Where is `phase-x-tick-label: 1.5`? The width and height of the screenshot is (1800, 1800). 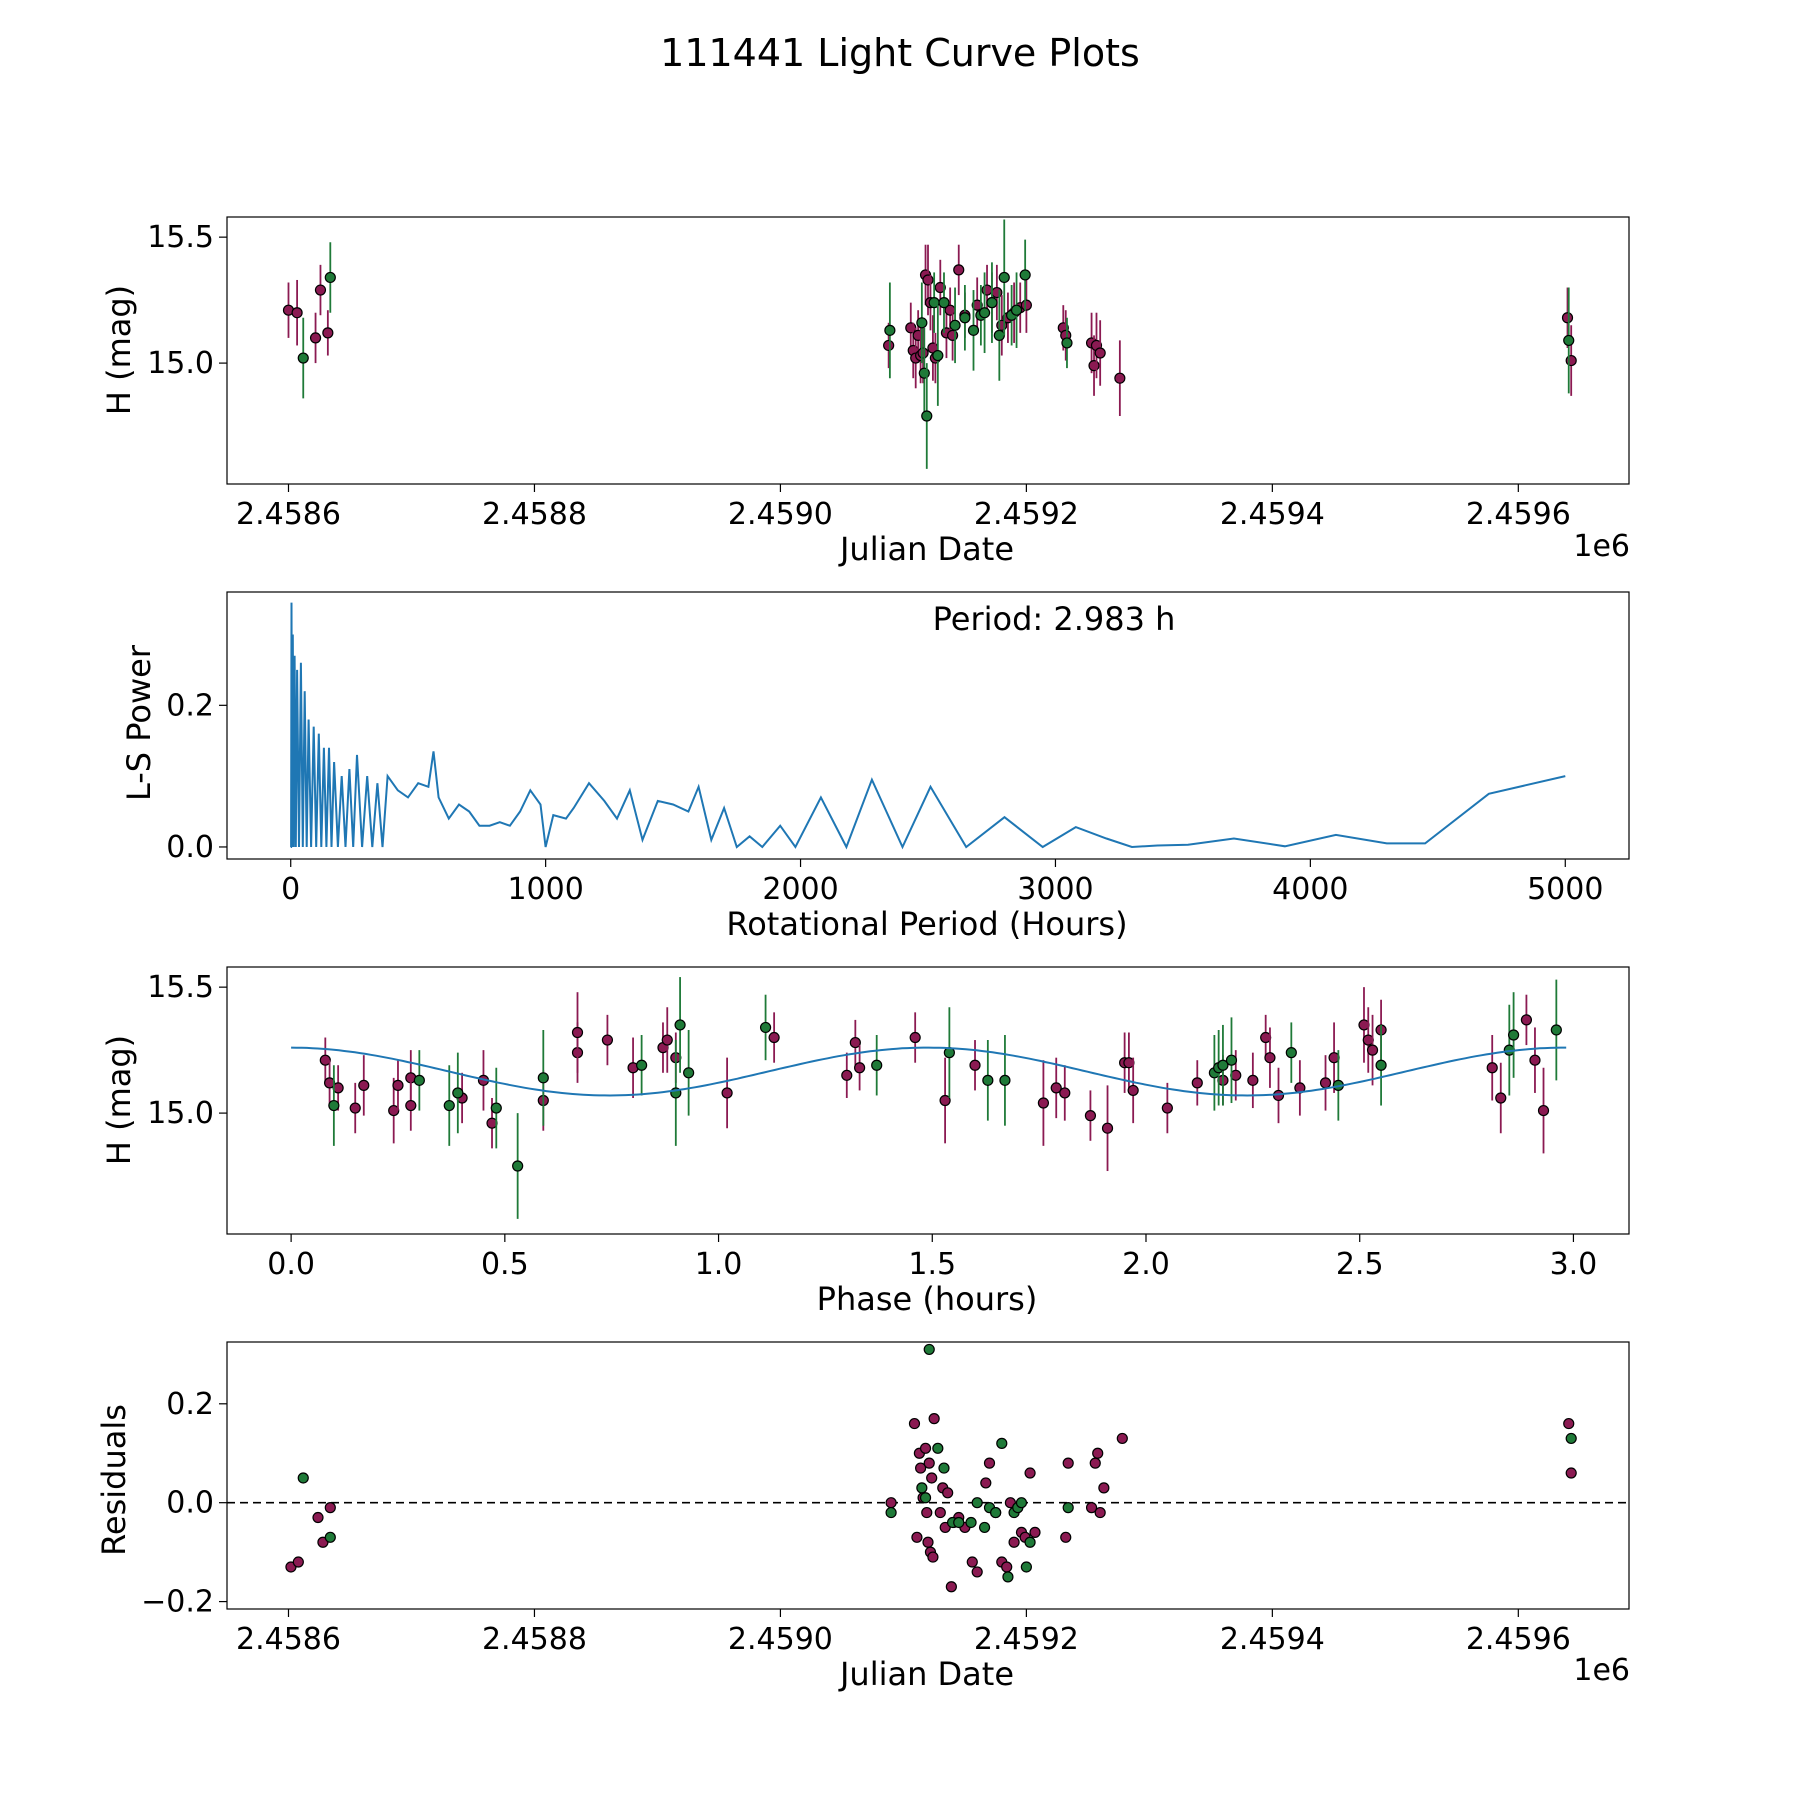
phase-x-tick-label: 1.5 is located at coordinates (932, 1264).